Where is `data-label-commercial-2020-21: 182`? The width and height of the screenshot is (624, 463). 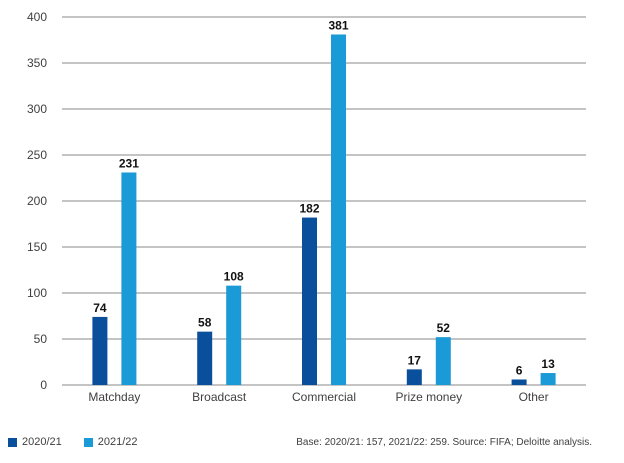 data-label-commercial-2020-21: 182 is located at coordinates (309, 209).